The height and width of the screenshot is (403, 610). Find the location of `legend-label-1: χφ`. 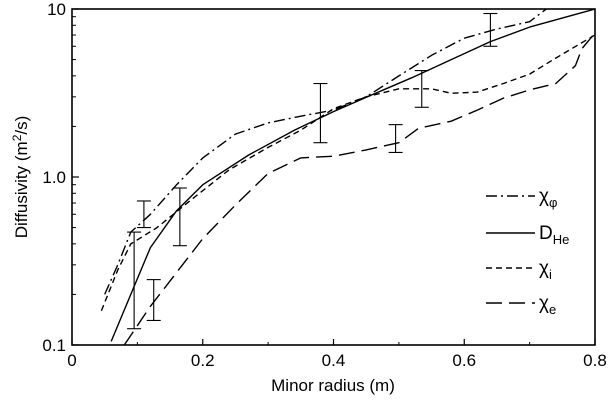

legend-label-1: χφ is located at coordinates (548, 198).